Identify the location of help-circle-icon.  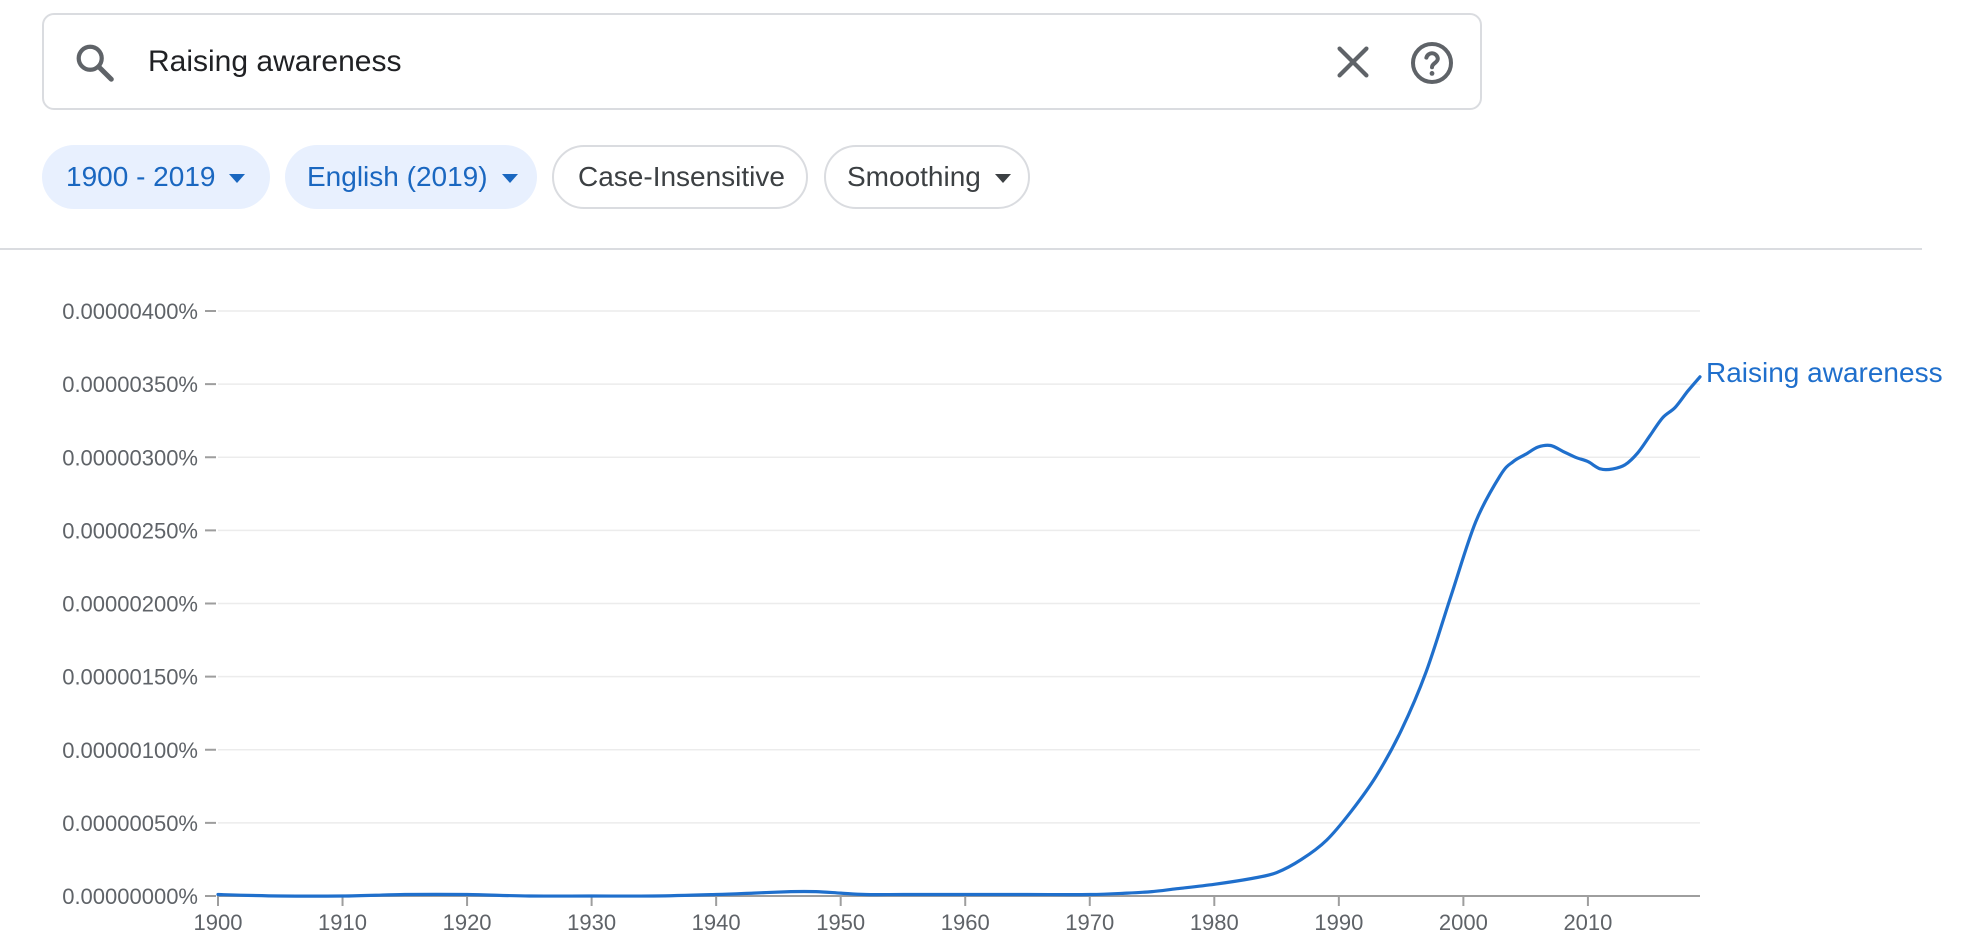
(1432, 63).